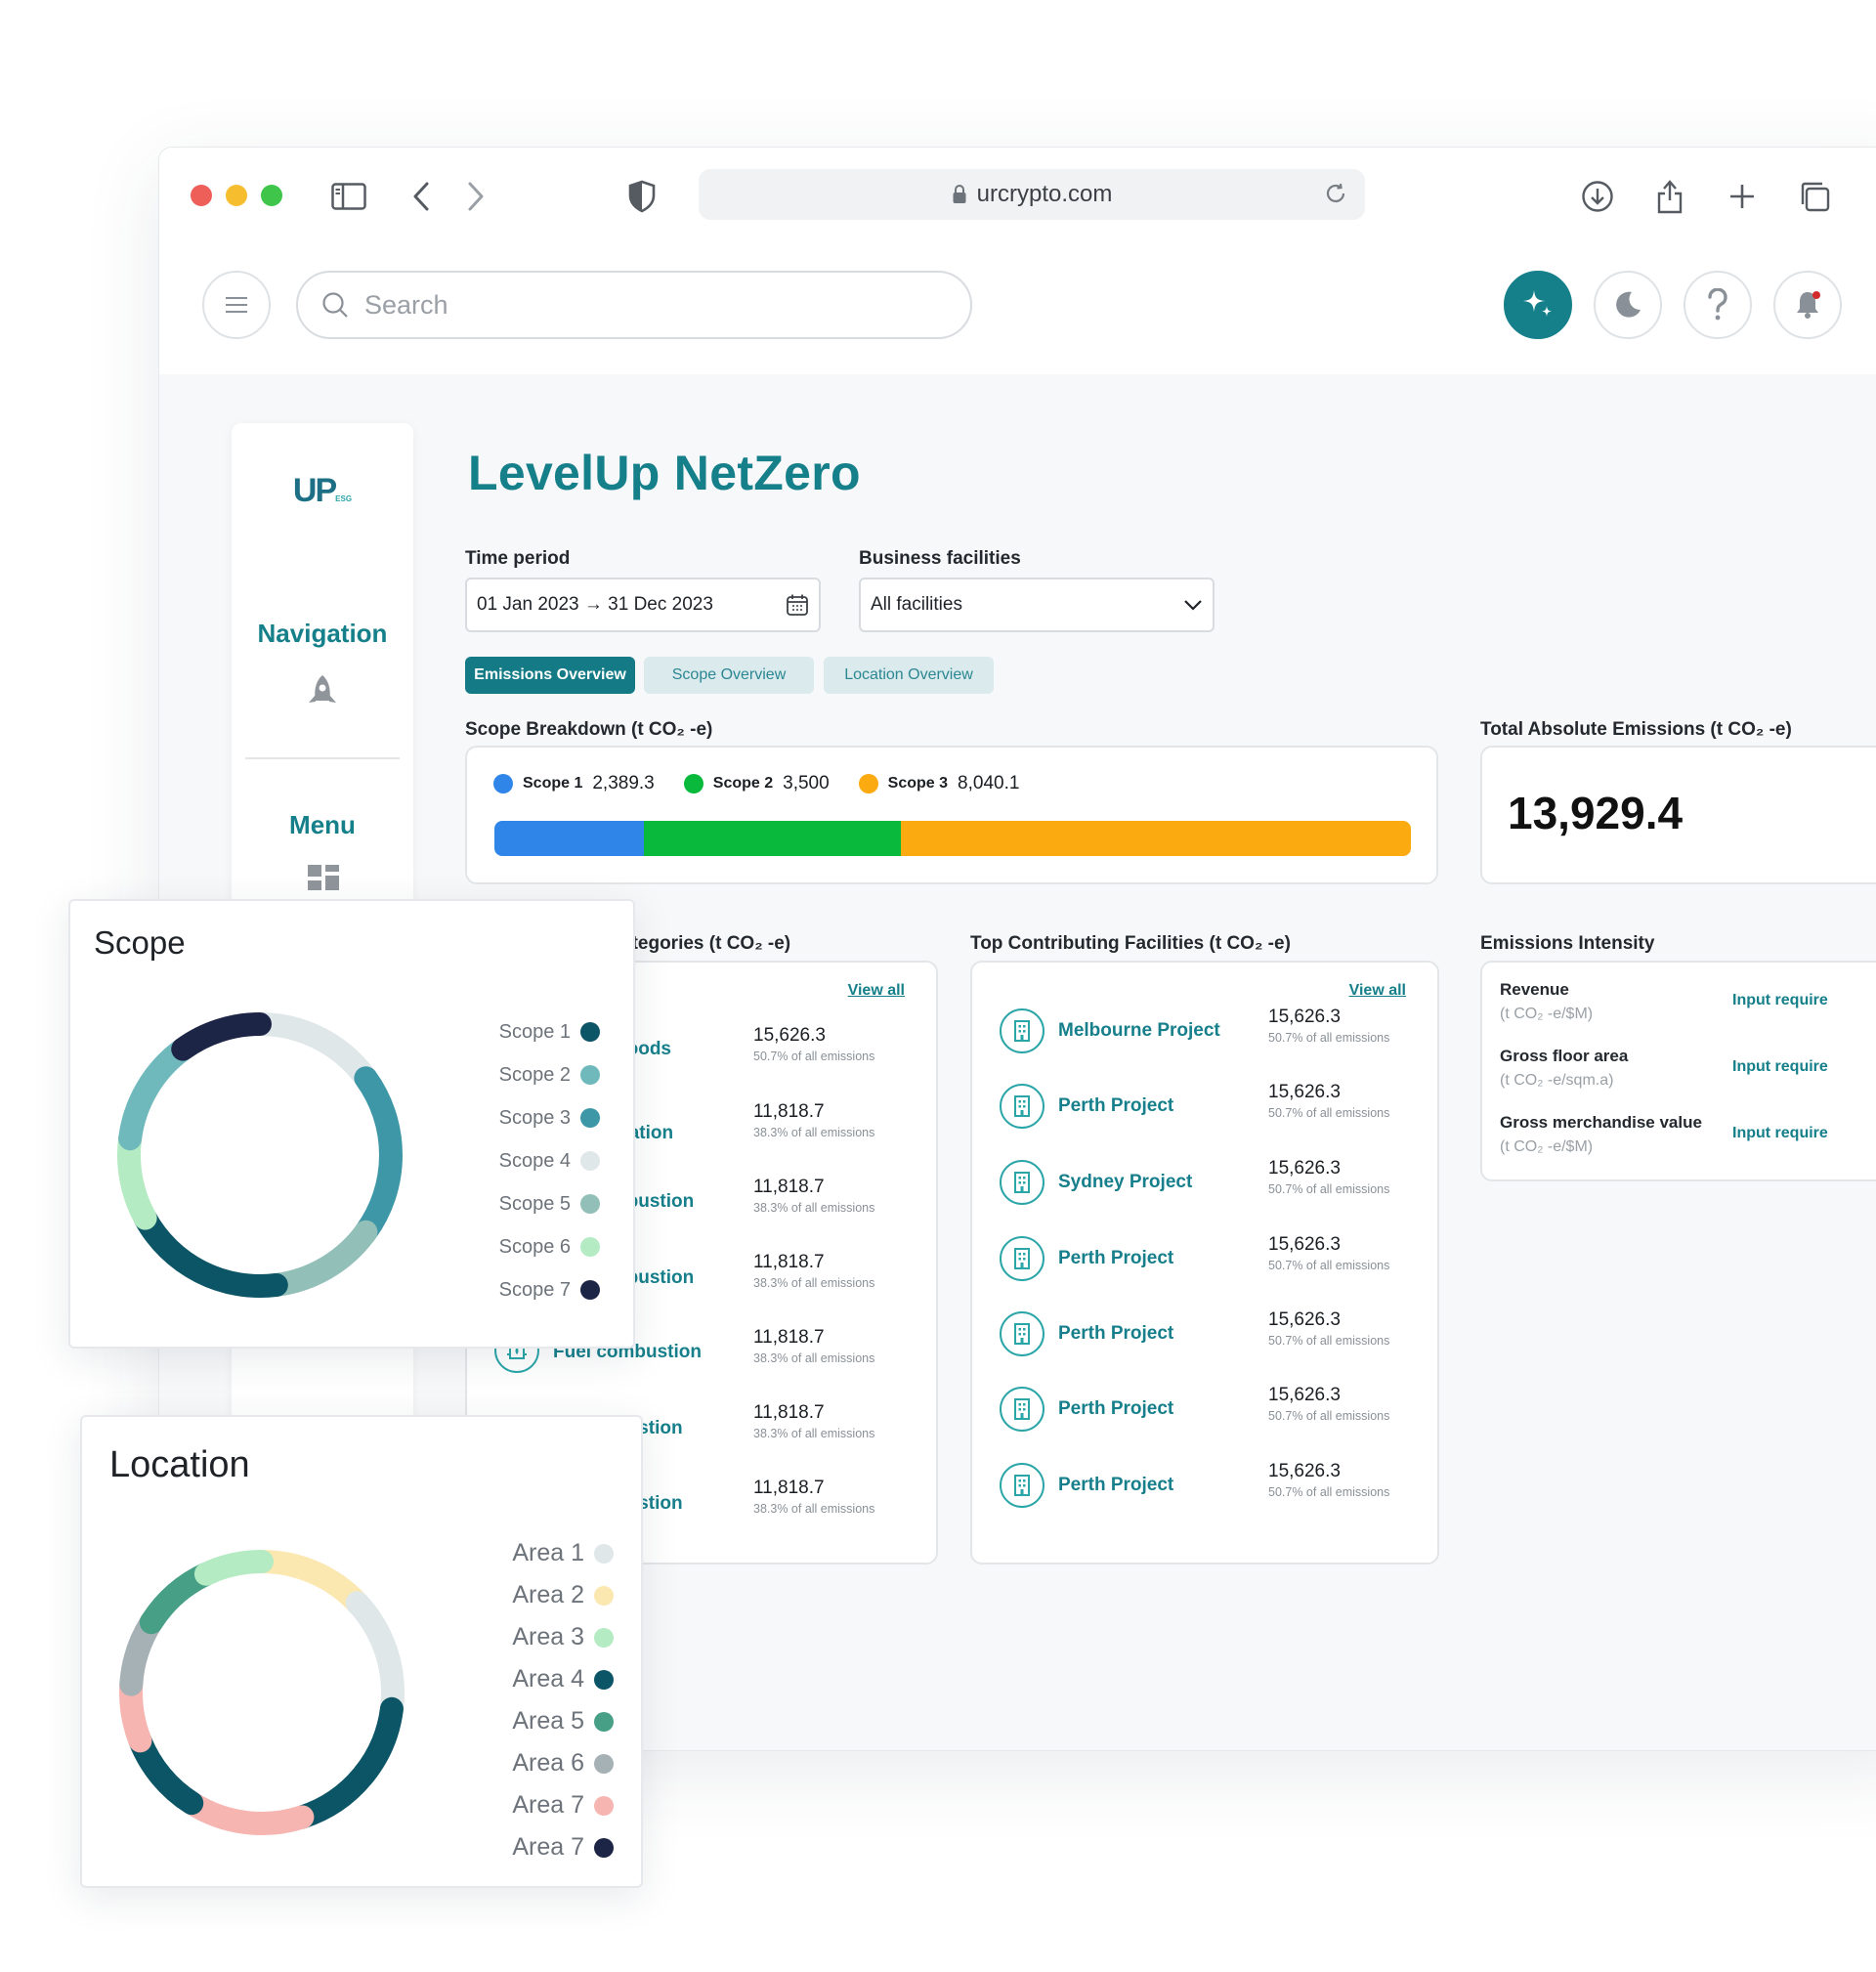 The height and width of the screenshot is (1972, 1876). Describe the element at coordinates (909, 675) in the screenshot. I see `tab-location-overview: Location Overview` at that location.